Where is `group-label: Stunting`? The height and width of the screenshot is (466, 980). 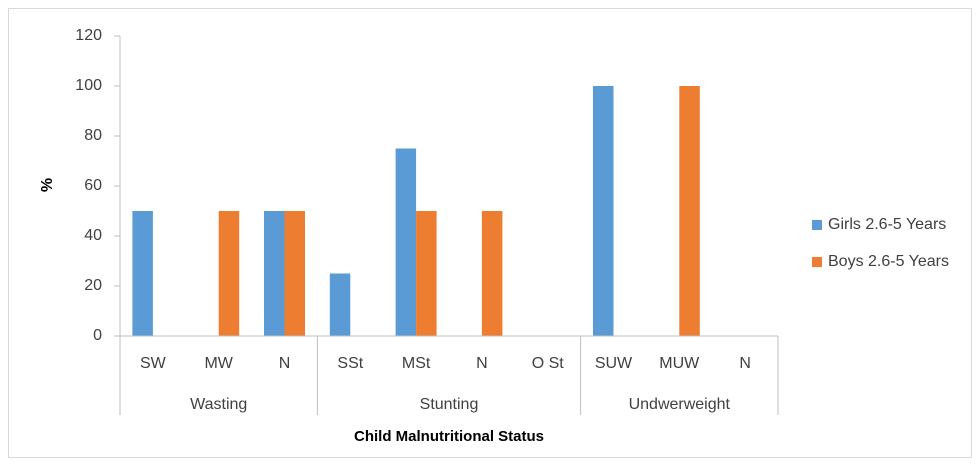
group-label: Stunting is located at coordinates (449, 404).